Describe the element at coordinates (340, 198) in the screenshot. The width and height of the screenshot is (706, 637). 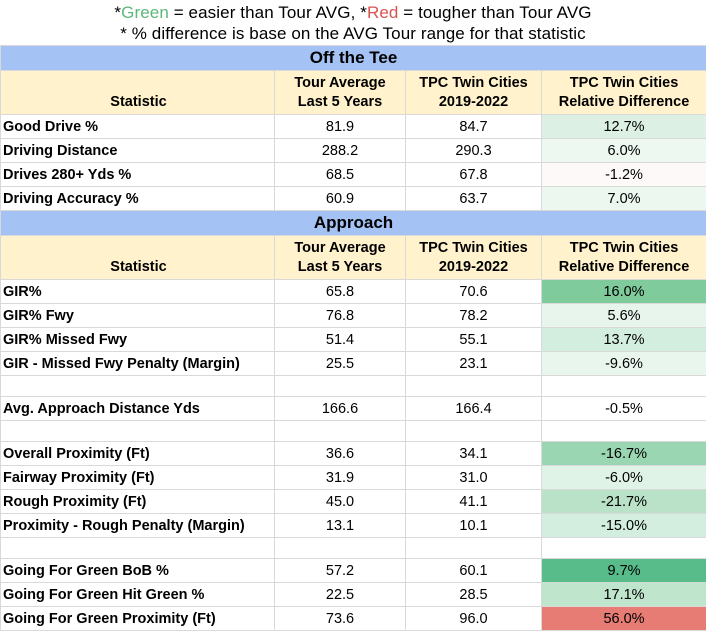
I see `tour-average-value: 60.9` at that location.